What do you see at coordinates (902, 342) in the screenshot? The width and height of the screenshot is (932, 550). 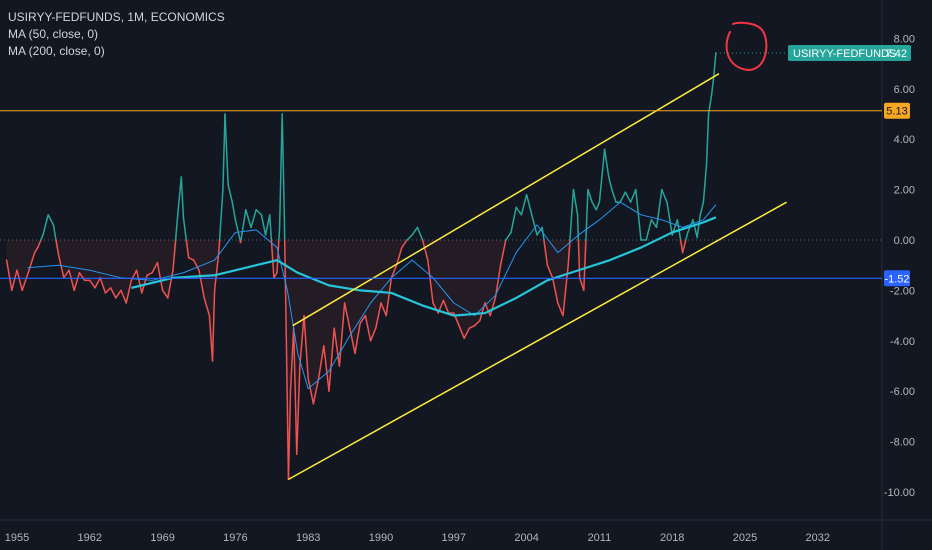 I see `y-tick-label: -4.00` at bounding box center [902, 342].